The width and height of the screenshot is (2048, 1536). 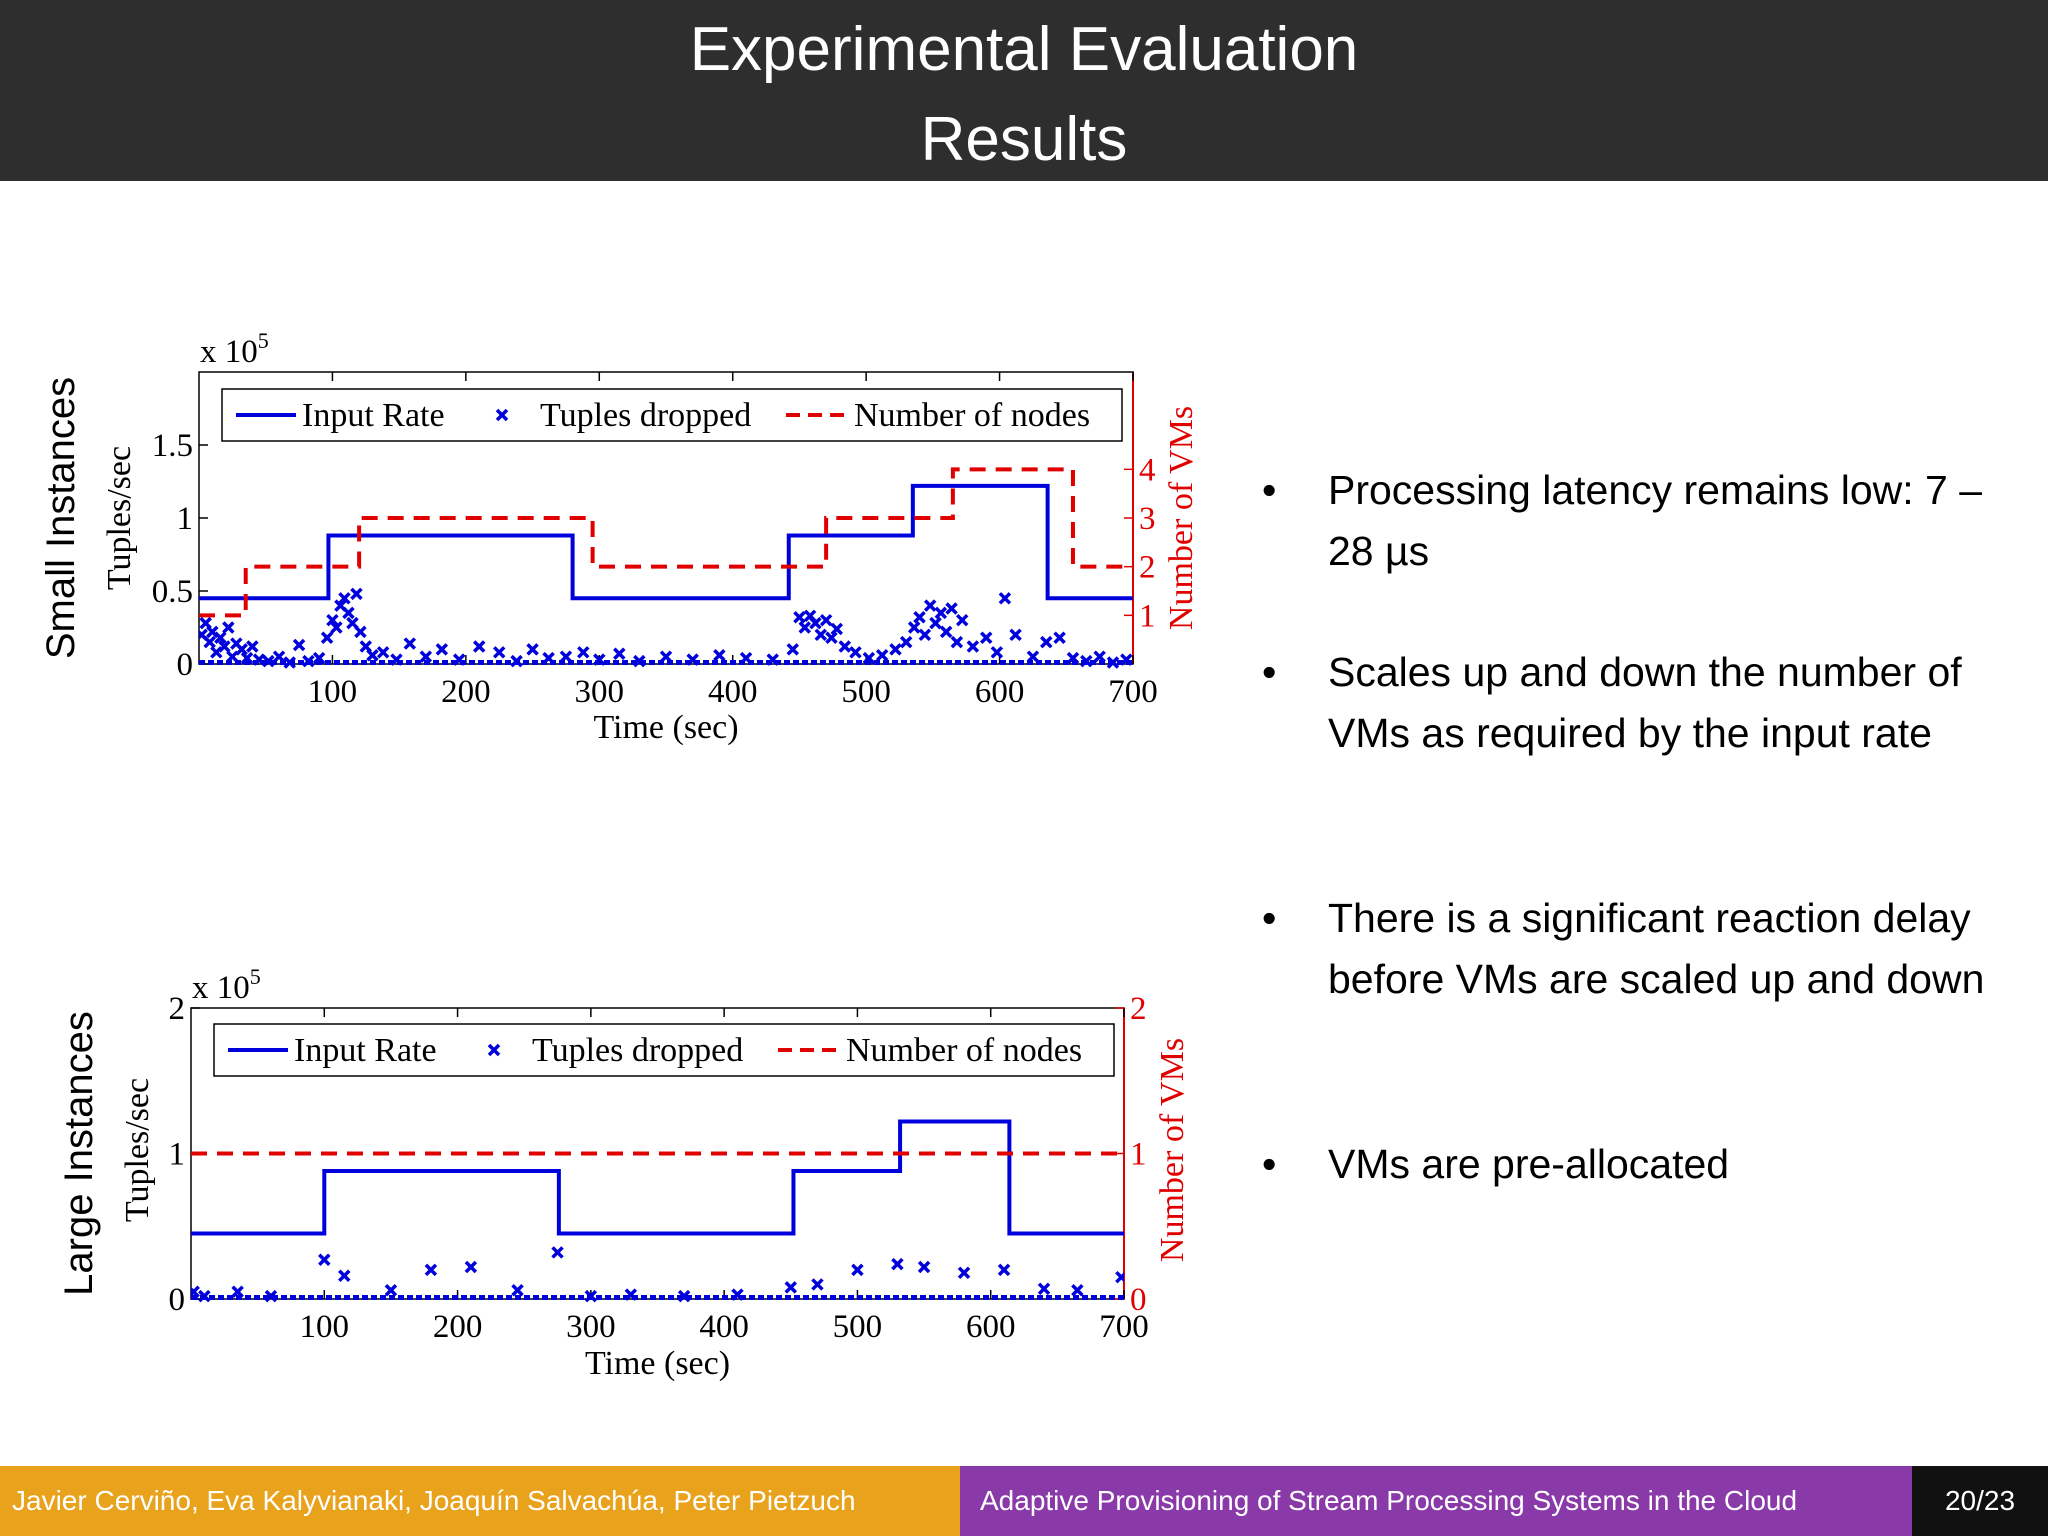 I want to click on y-tick-label: 1, so click(x=185, y=519).